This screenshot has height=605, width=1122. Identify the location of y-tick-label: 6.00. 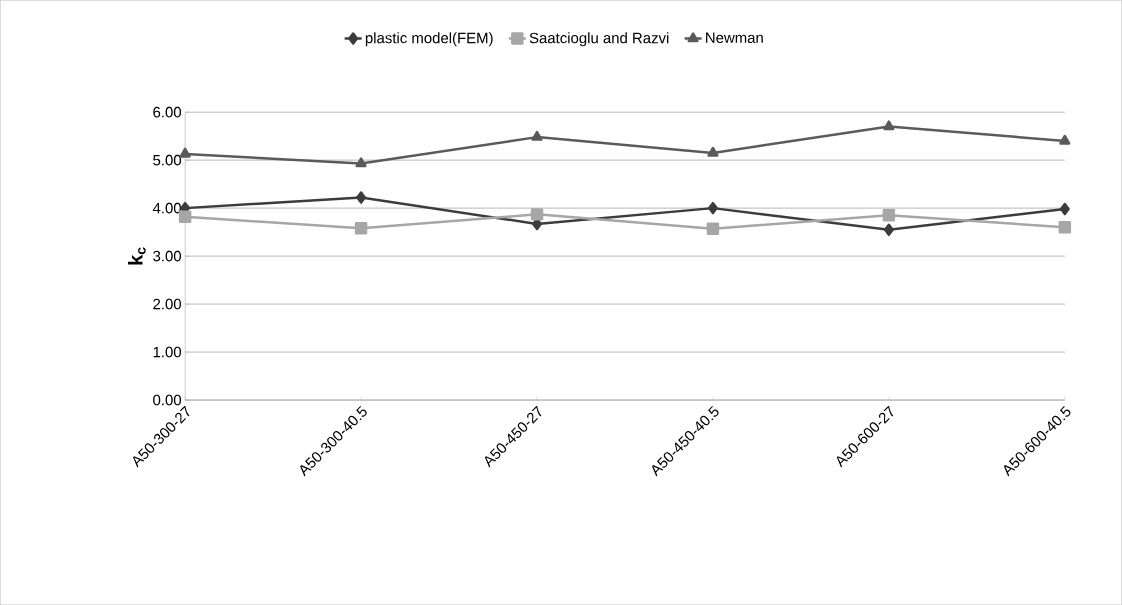
(167, 112).